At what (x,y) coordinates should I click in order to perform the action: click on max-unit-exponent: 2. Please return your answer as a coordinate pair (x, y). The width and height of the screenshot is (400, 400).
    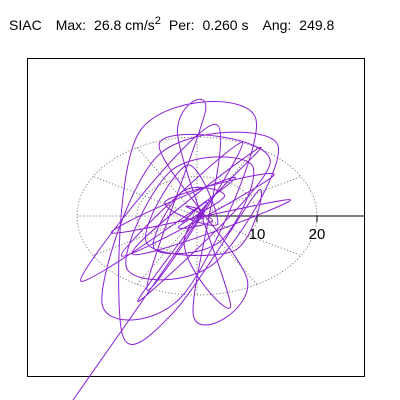
    Looking at the image, I should click on (157, 21).